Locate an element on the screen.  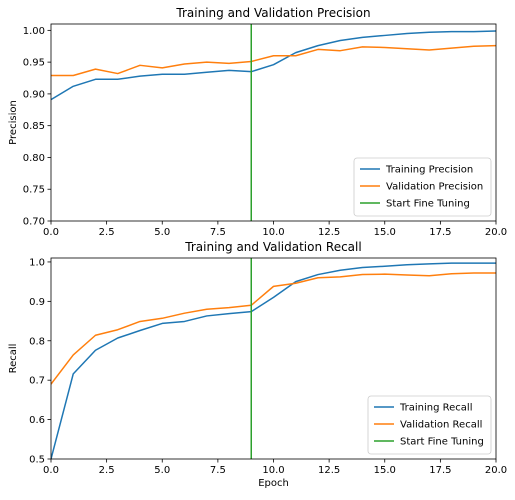
y-tick-label: 0.75 is located at coordinates (34, 190).